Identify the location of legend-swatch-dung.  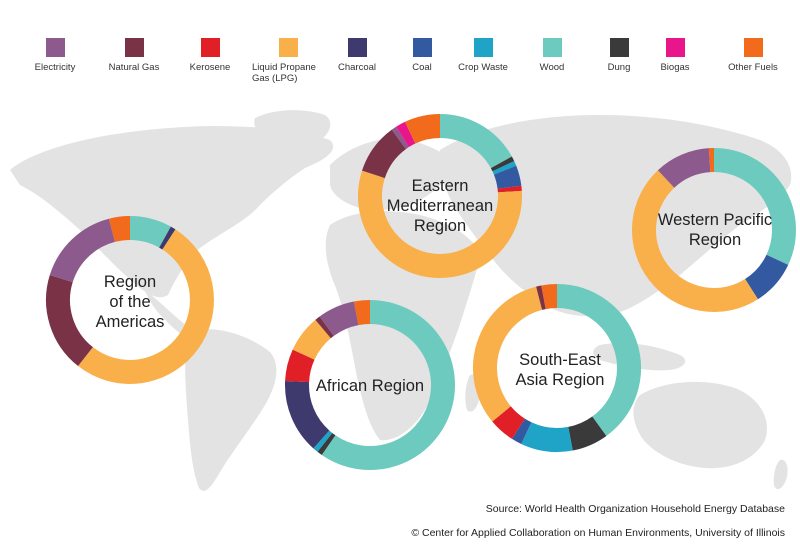
(619, 47).